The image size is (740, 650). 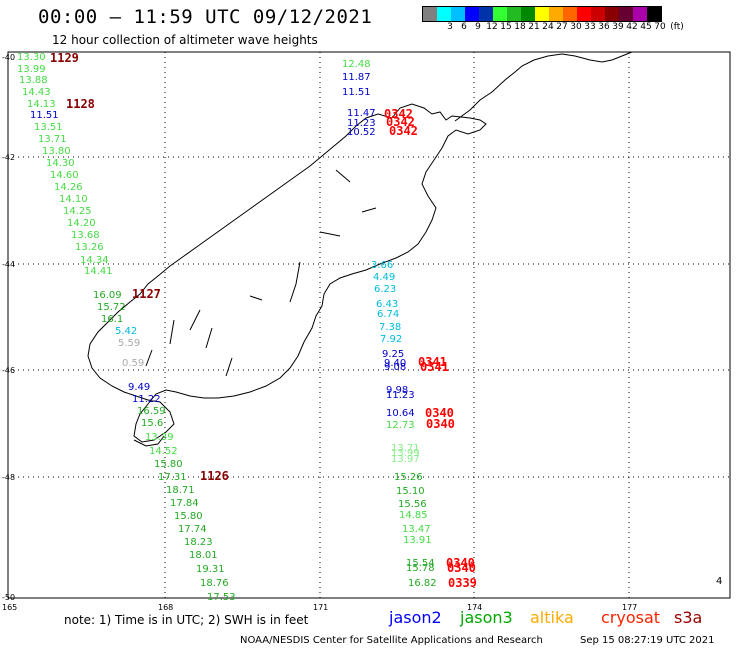 I want to click on pass-time: 1128, so click(x=80, y=104).